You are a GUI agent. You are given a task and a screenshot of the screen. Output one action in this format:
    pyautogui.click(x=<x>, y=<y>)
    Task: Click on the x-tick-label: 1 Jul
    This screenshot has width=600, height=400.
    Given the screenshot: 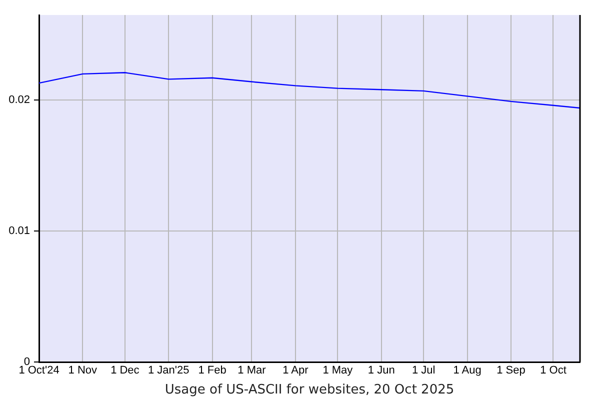 What is the action you would take?
    pyautogui.click(x=424, y=370)
    